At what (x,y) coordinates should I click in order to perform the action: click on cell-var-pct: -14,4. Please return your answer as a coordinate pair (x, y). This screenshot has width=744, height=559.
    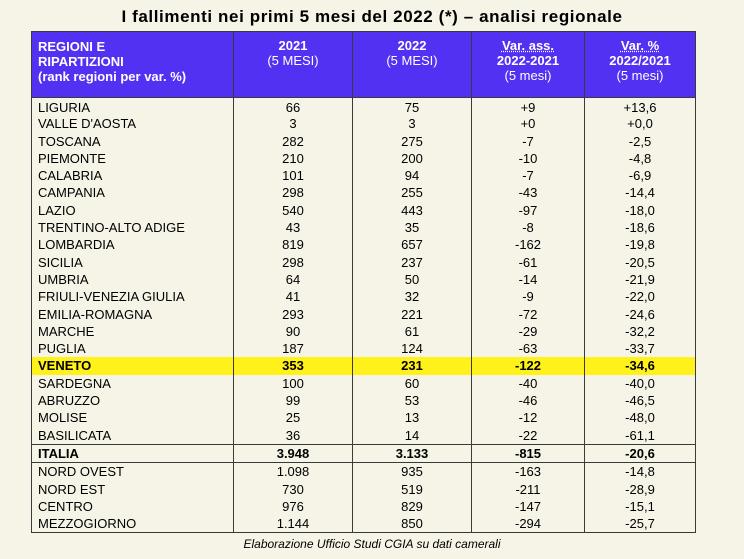
    Looking at the image, I should click on (639, 193).